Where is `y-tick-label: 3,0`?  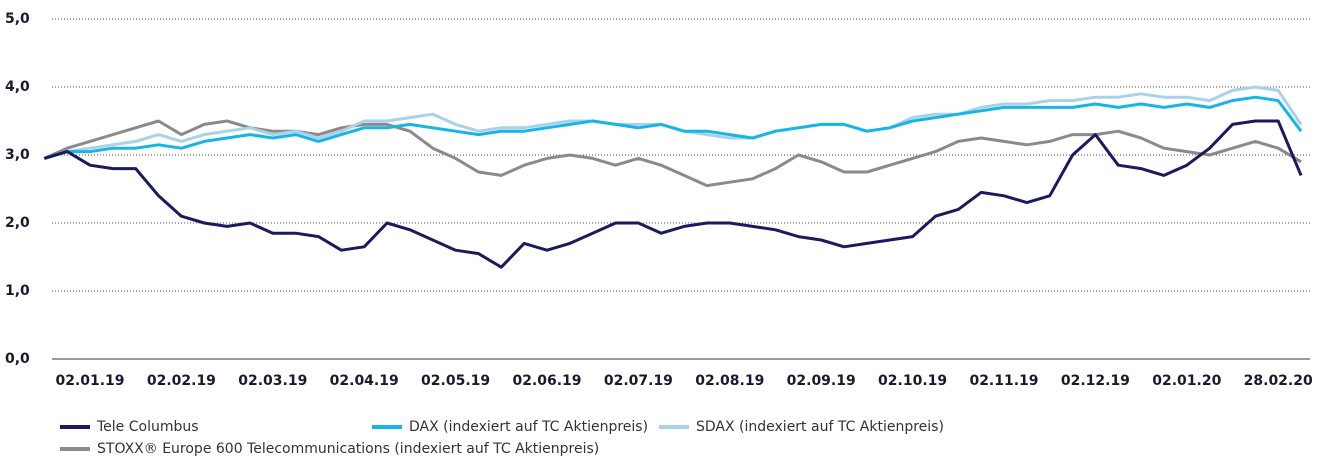
y-tick-label: 3,0 is located at coordinates (17, 155).